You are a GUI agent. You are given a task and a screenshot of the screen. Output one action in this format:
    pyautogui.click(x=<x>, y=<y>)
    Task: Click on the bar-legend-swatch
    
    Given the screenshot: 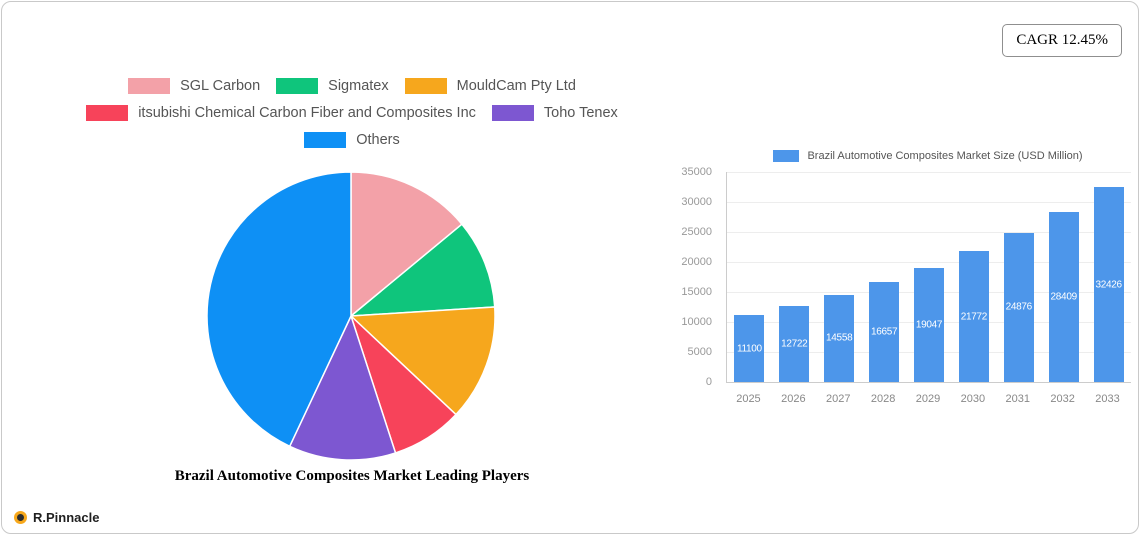 What is the action you would take?
    pyautogui.click(x=786, y=156)
    